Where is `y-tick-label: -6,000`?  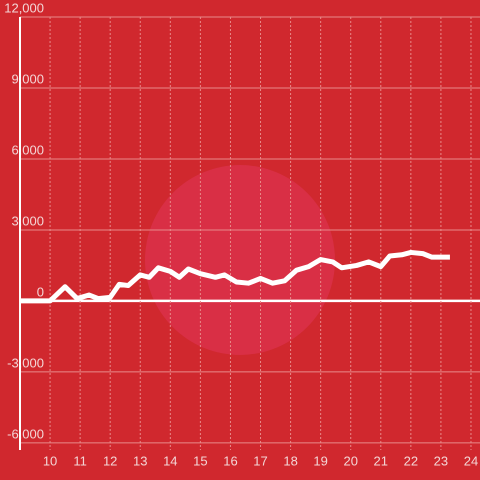 y-tick-label: -6,000 is located at coordinates (25, 433).